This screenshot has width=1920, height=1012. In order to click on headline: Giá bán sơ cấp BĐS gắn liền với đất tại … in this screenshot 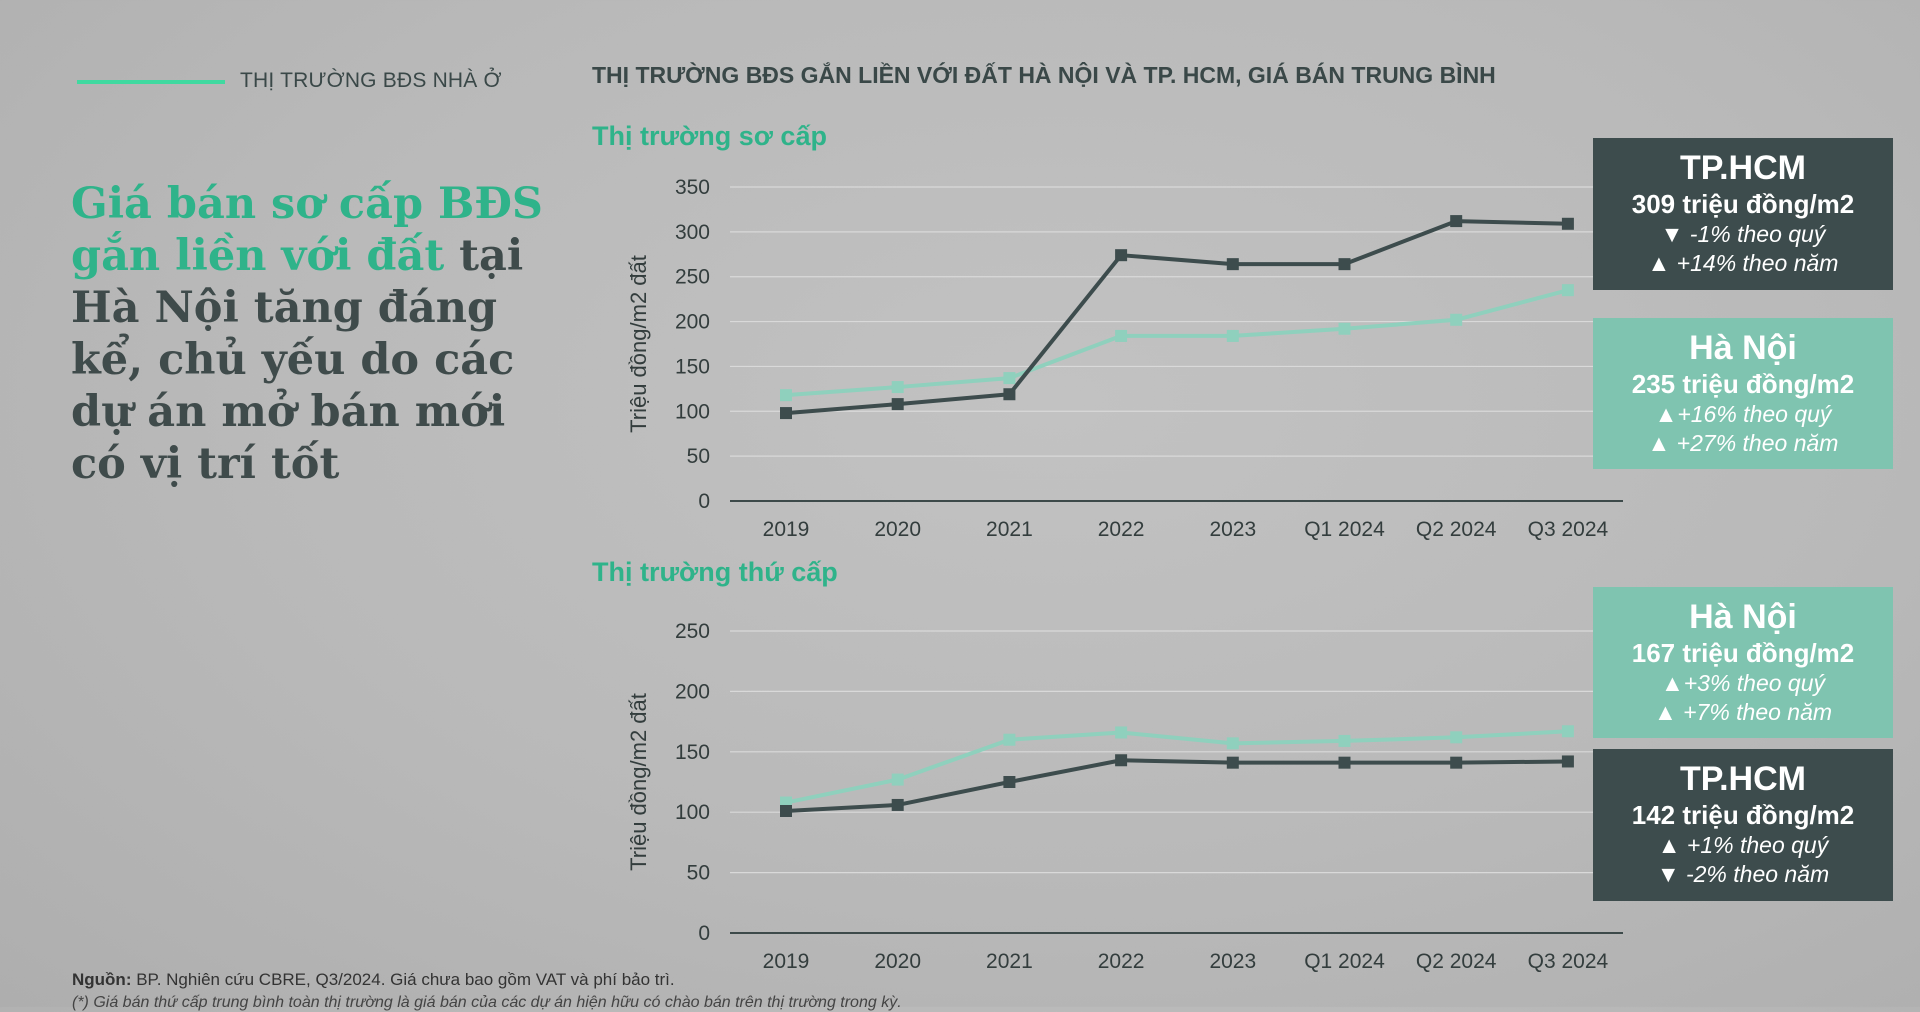, I will do `click(316, 334)`.